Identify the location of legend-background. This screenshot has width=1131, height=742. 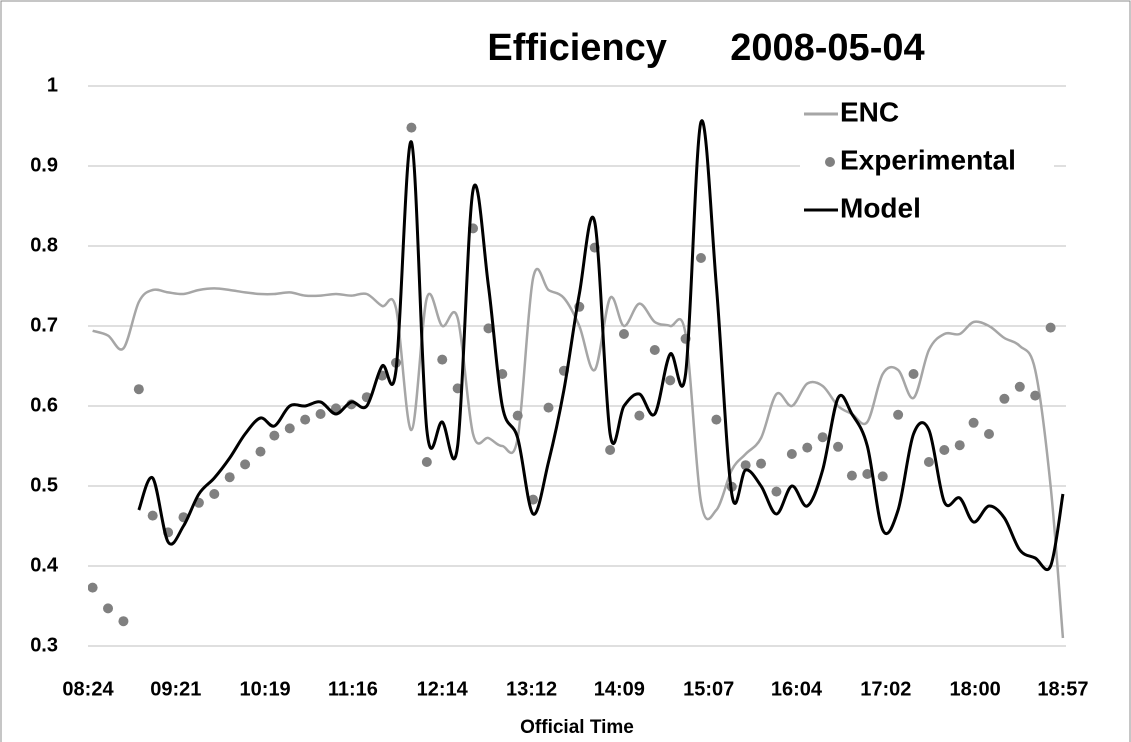
(927, 163).